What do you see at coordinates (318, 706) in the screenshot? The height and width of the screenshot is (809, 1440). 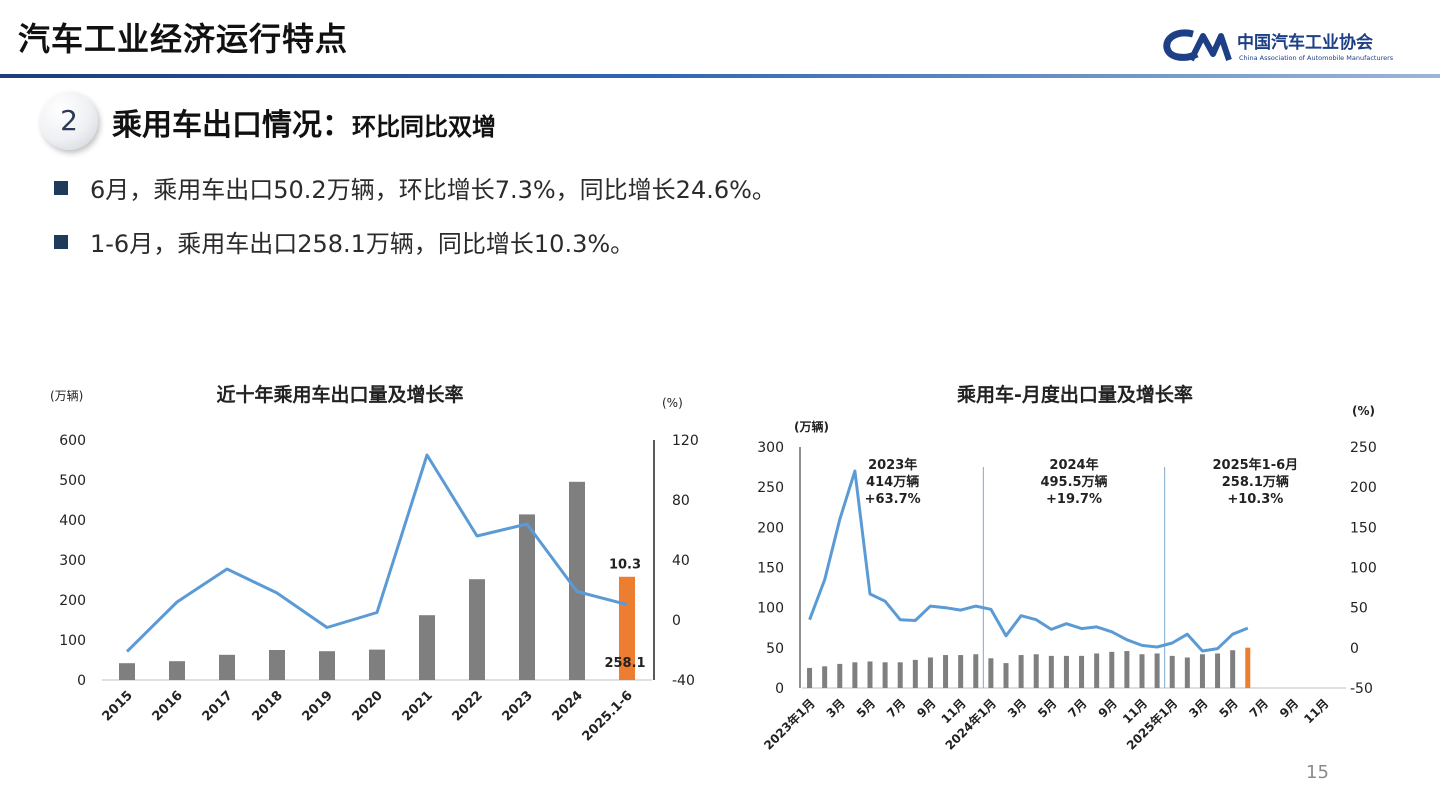 I see `x-tick-label: 2019` at bounding box center [318, 706].